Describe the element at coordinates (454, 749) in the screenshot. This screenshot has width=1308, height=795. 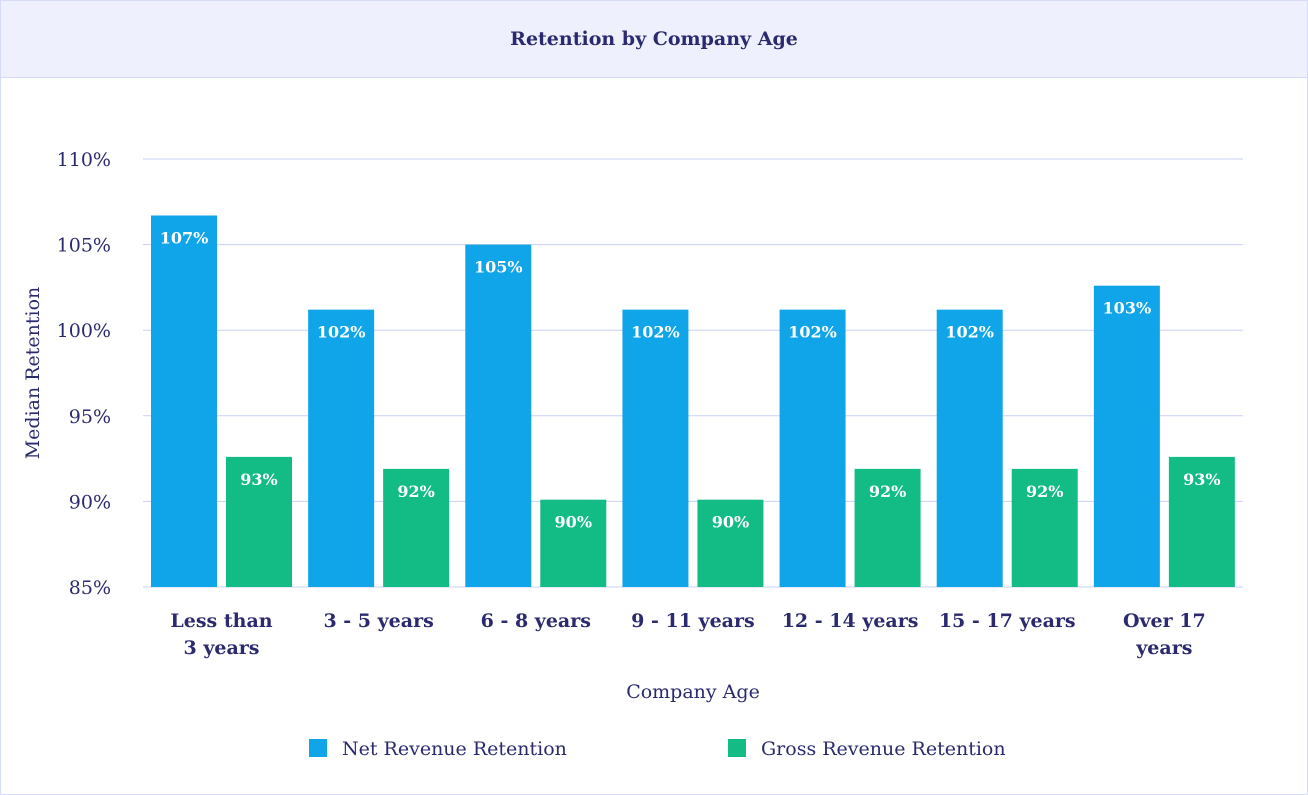
I see `legend-label: Net Revenue Retention` at that location.